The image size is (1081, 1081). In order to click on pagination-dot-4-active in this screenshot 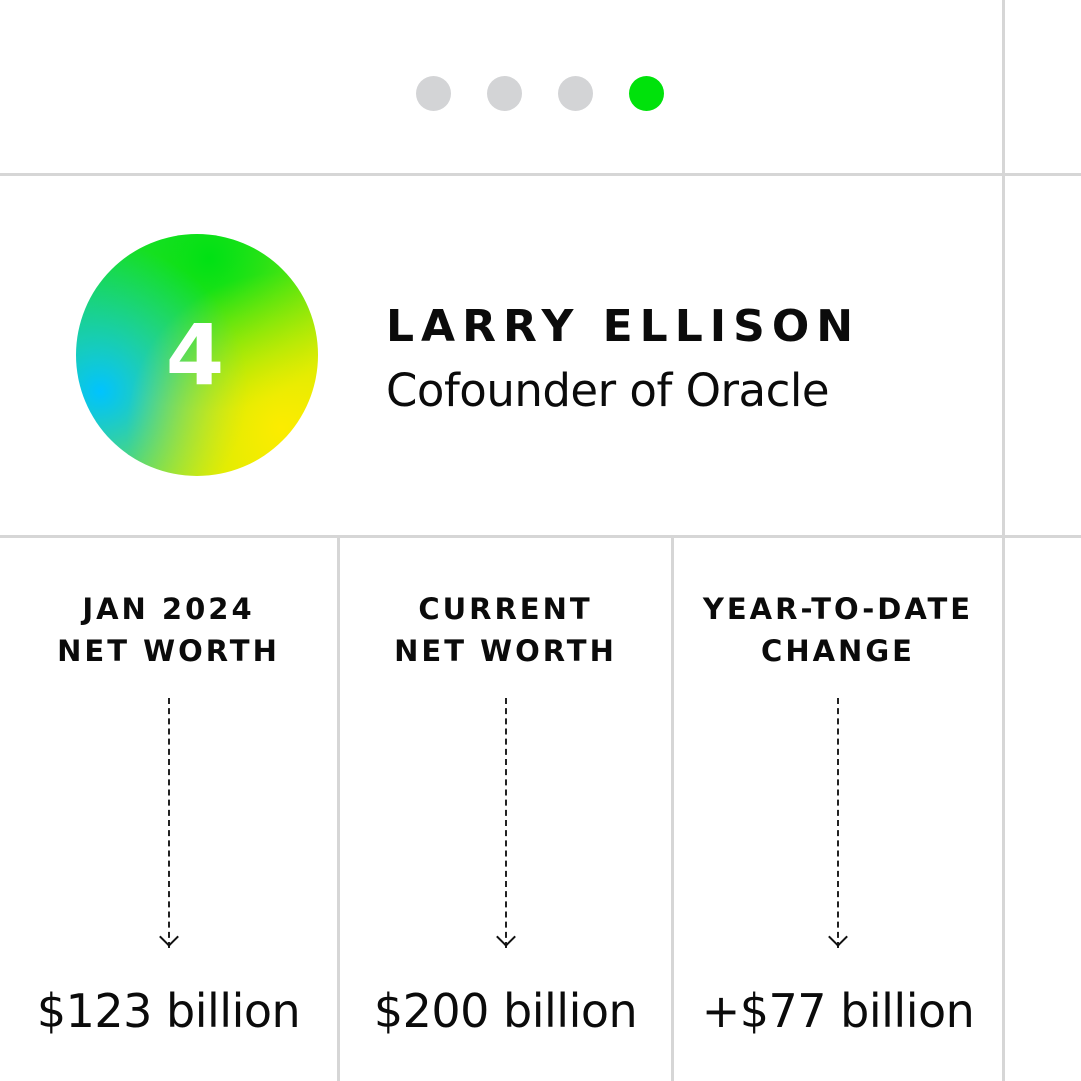, I will do `click(646, 93)`.